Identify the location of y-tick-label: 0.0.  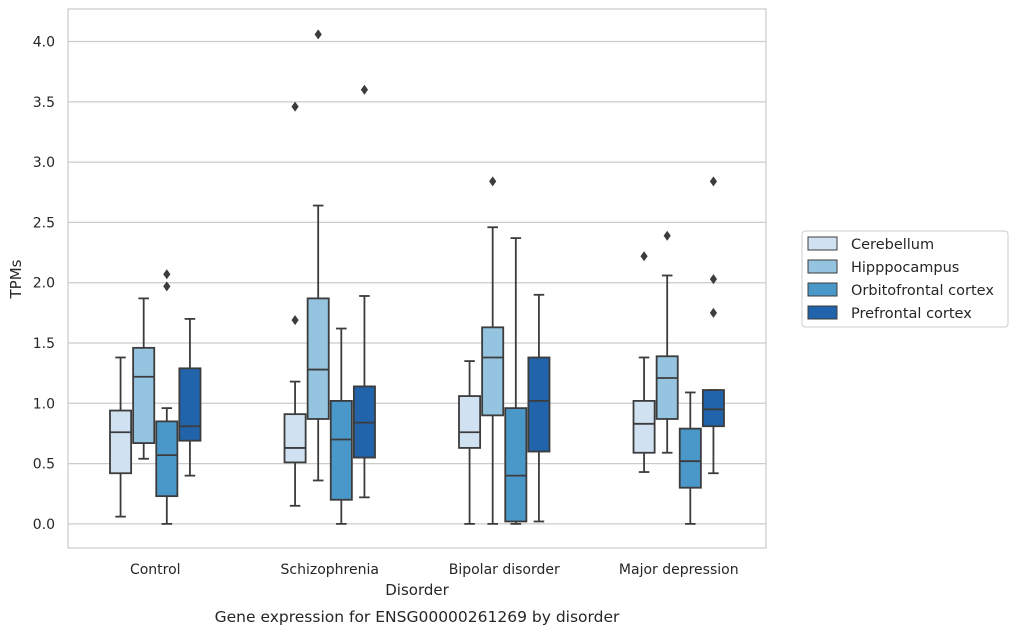
(44, 525).